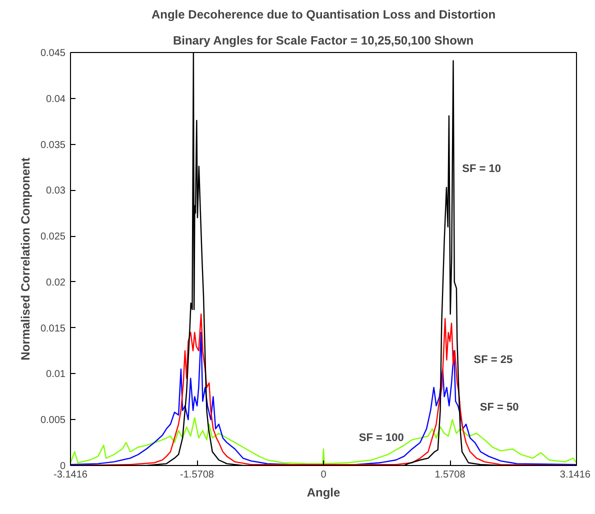 This screenshot has height=514, width=595. What do you see at coordinates (63, 466) in the screenshot?
I see `y-tick-label: 0` at bounding box center [63, 466].